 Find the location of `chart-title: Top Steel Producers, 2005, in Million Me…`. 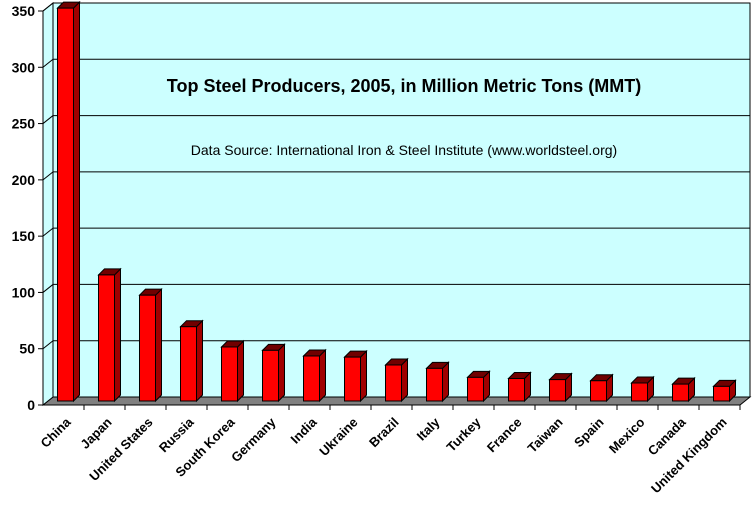

chart-title: Top Steel Producers, 2005, in Million Me… is located at coordinates (404, 86).